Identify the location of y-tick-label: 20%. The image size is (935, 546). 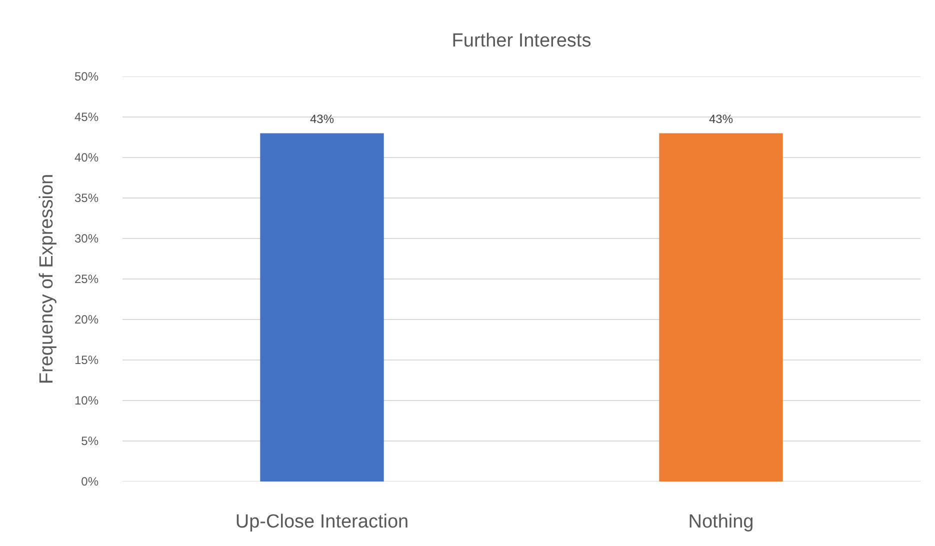
(86, 319).